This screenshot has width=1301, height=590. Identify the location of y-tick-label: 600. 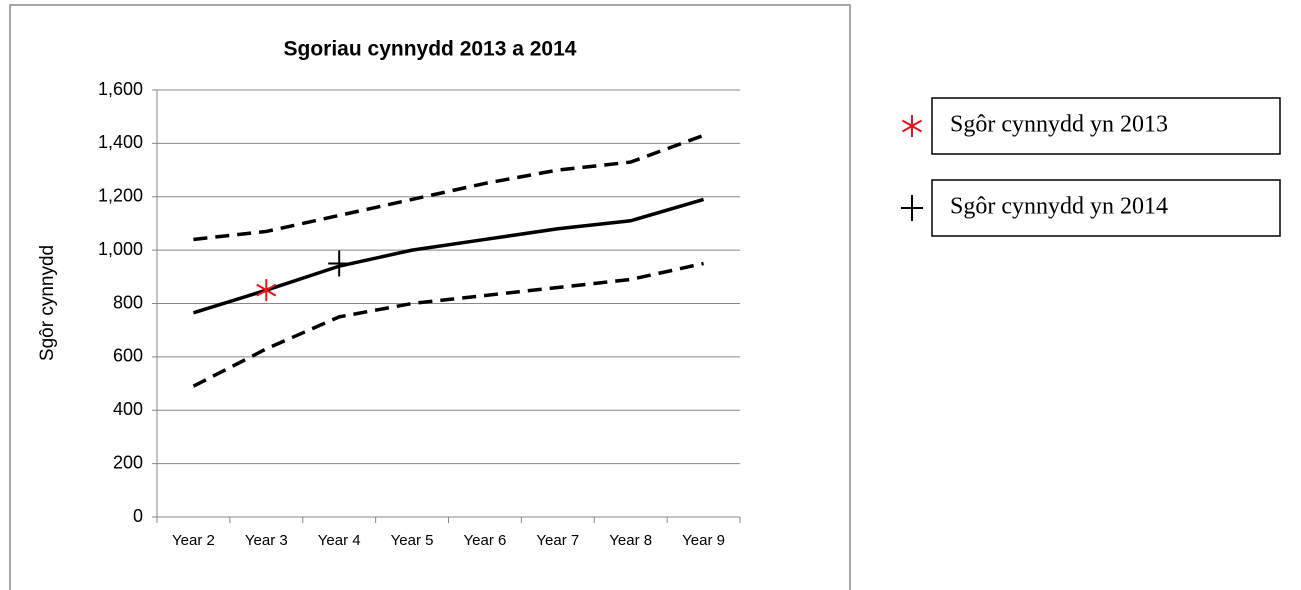
(128, 356).